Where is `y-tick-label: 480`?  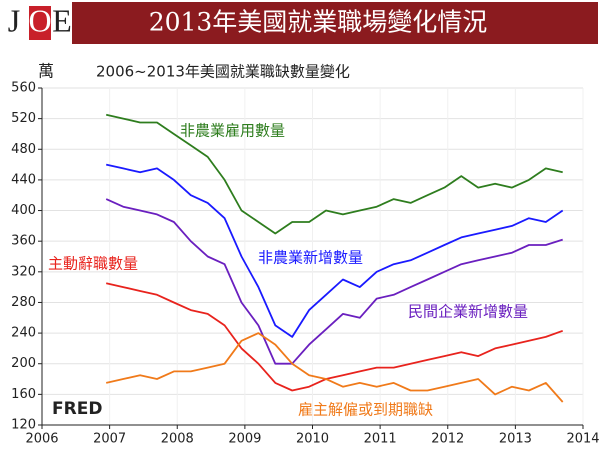 y-tick-label: 480 is located at coordinates (23, 149).